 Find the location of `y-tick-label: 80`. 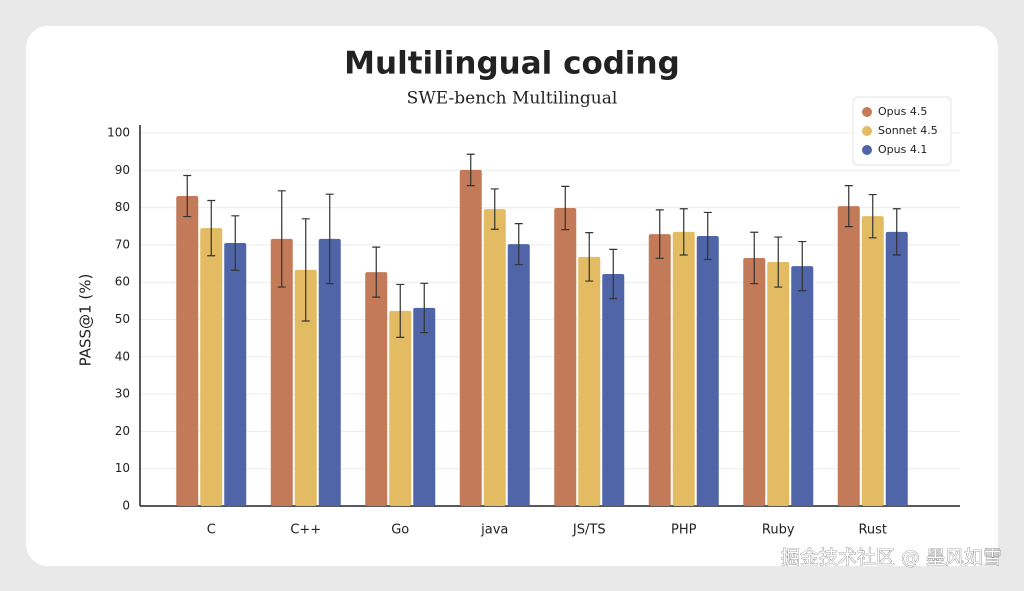

y-tick-label: 80 is located at coordinates (122, 207).